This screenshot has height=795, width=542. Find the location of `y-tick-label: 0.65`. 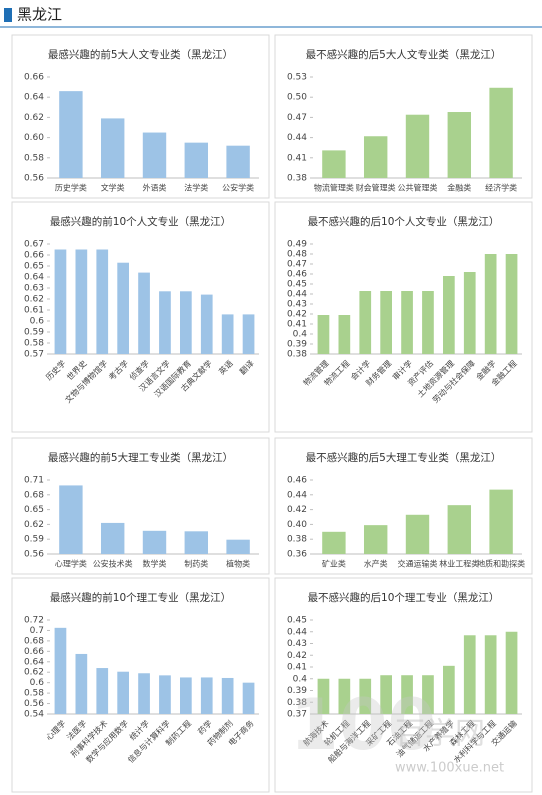

y-tick-label: 0.65 is located at coordinates (34, 267).